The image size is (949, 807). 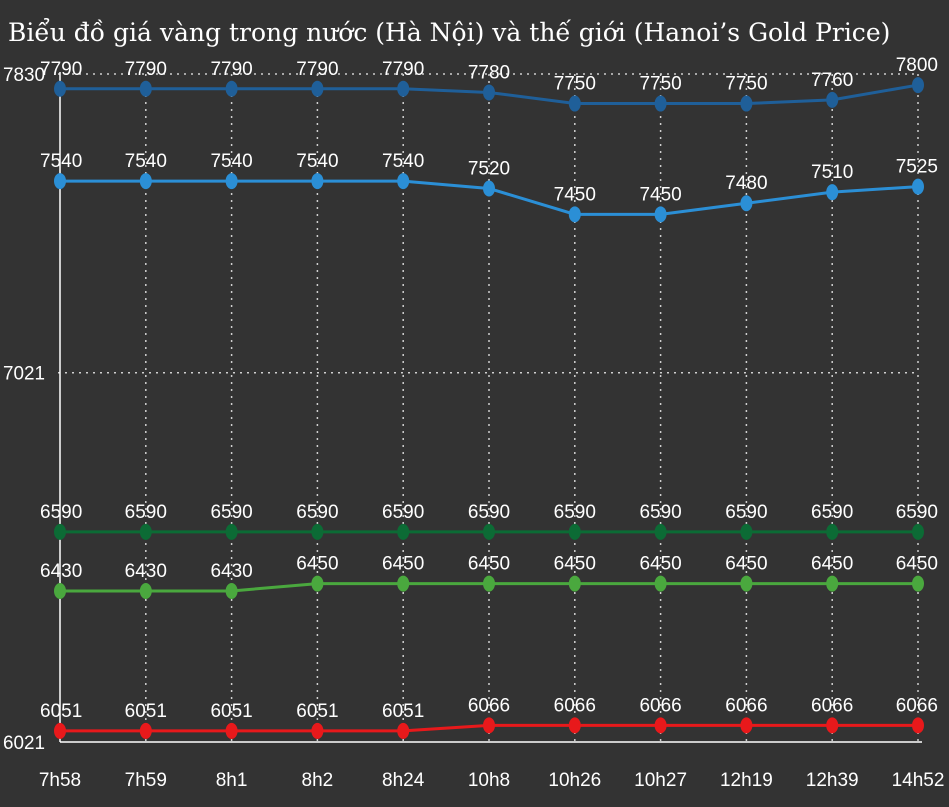 I want to click on data-label: 7520, so click(x=489, y=168).